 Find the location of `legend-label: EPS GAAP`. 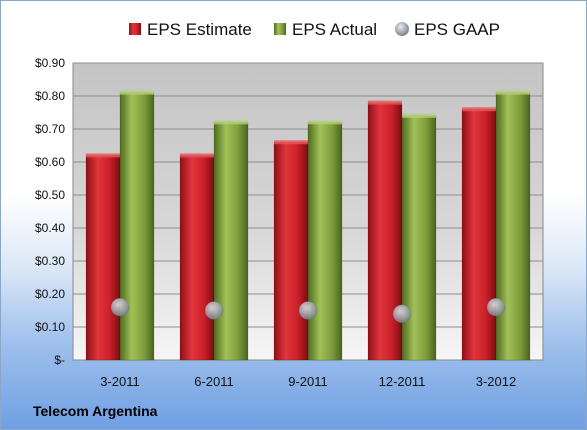

legend-label: EPS GAAP is located at coordinates (457, 29).